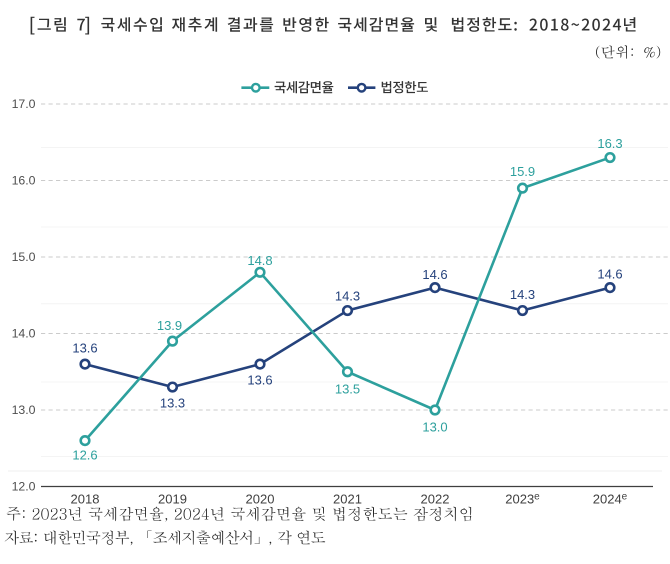  Describe the element at coordinates (347, 498) in the screenshot. I see `svg-text: 2021` at that location.